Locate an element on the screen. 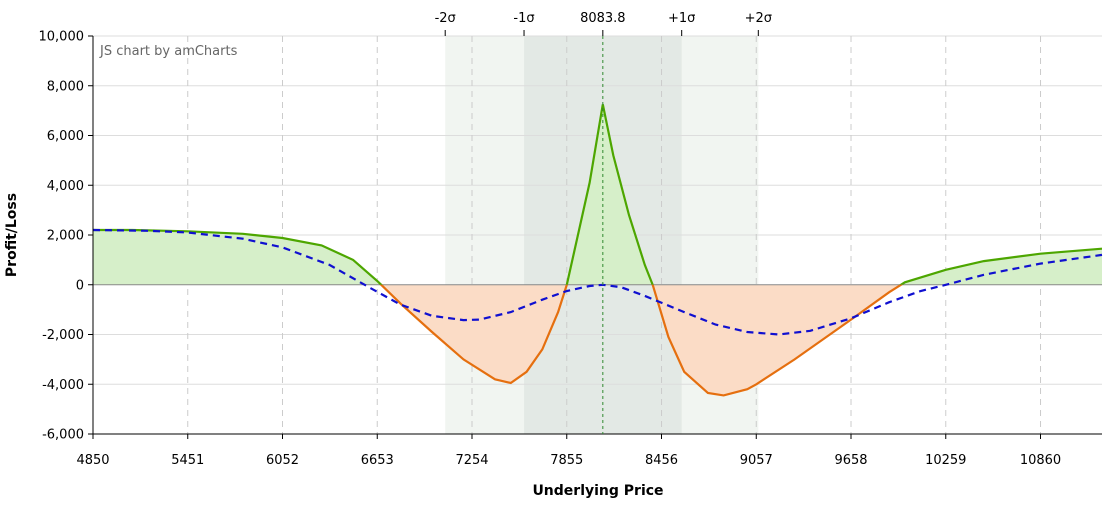 This screenshot has height=506, width=1116. x-tick-label: 10259 is located at coordinates (945, 460).